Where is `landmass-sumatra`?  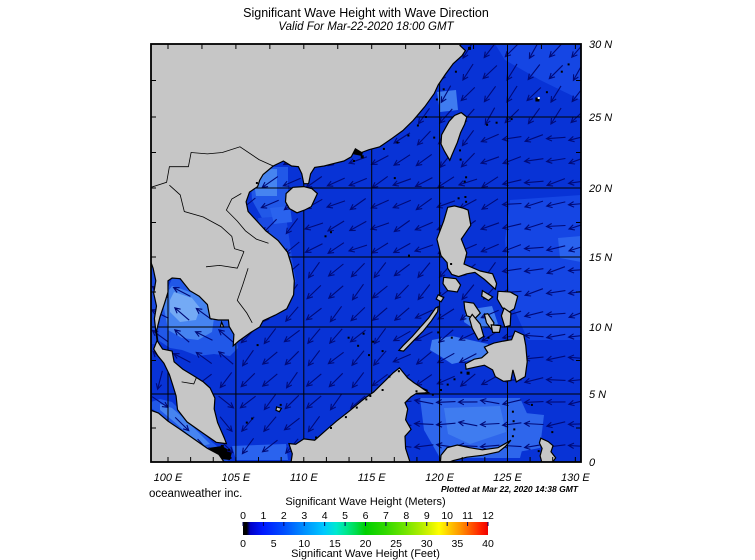
landmass-sumatra is located at coordinates (188, 435).